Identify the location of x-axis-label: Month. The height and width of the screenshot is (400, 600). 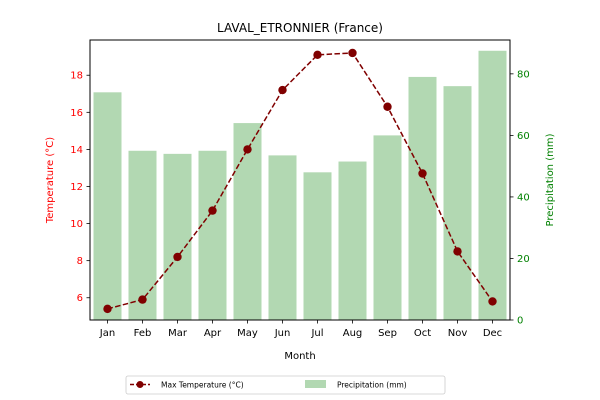
(299, 356).